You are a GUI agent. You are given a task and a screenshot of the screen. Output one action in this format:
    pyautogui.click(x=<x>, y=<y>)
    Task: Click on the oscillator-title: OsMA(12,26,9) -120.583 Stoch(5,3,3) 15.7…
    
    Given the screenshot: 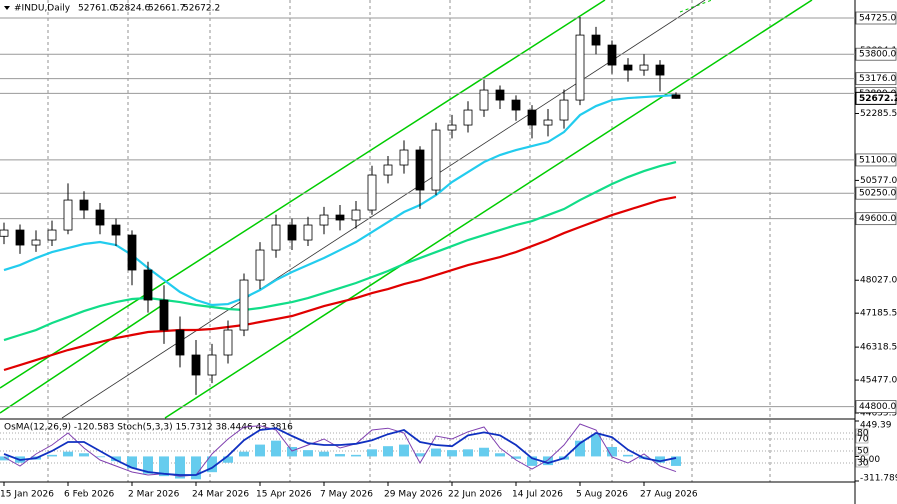 What is the action you would take?
    pyautogui.click(x=148, y=428)
    